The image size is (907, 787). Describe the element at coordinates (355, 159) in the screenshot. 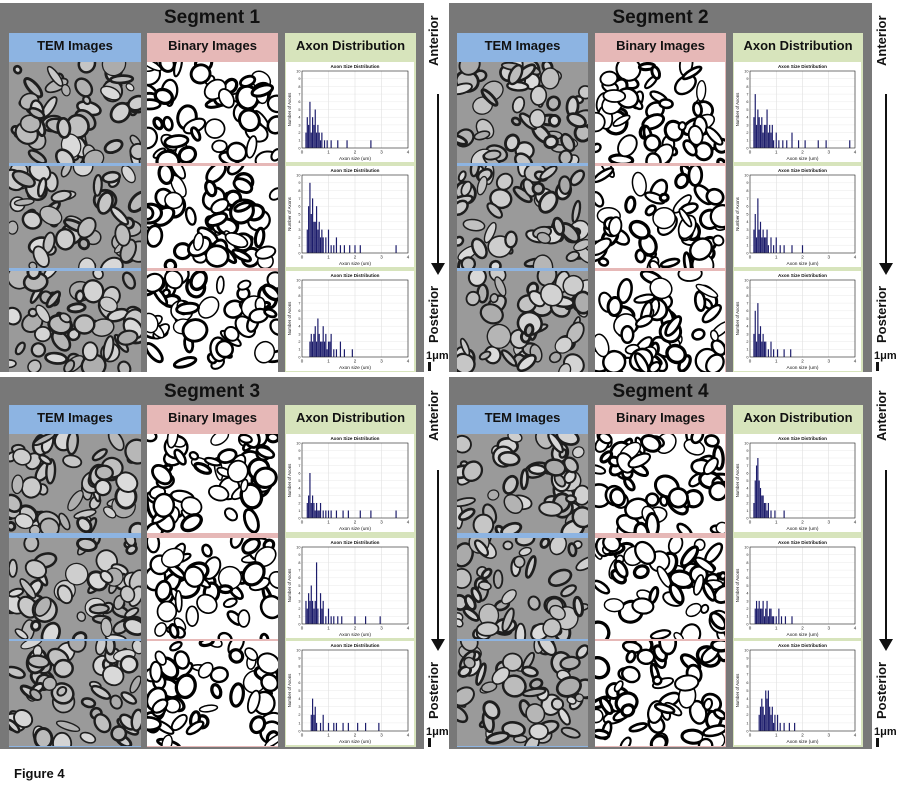

I see `x-axis-label: Axon size (um)` at that location.